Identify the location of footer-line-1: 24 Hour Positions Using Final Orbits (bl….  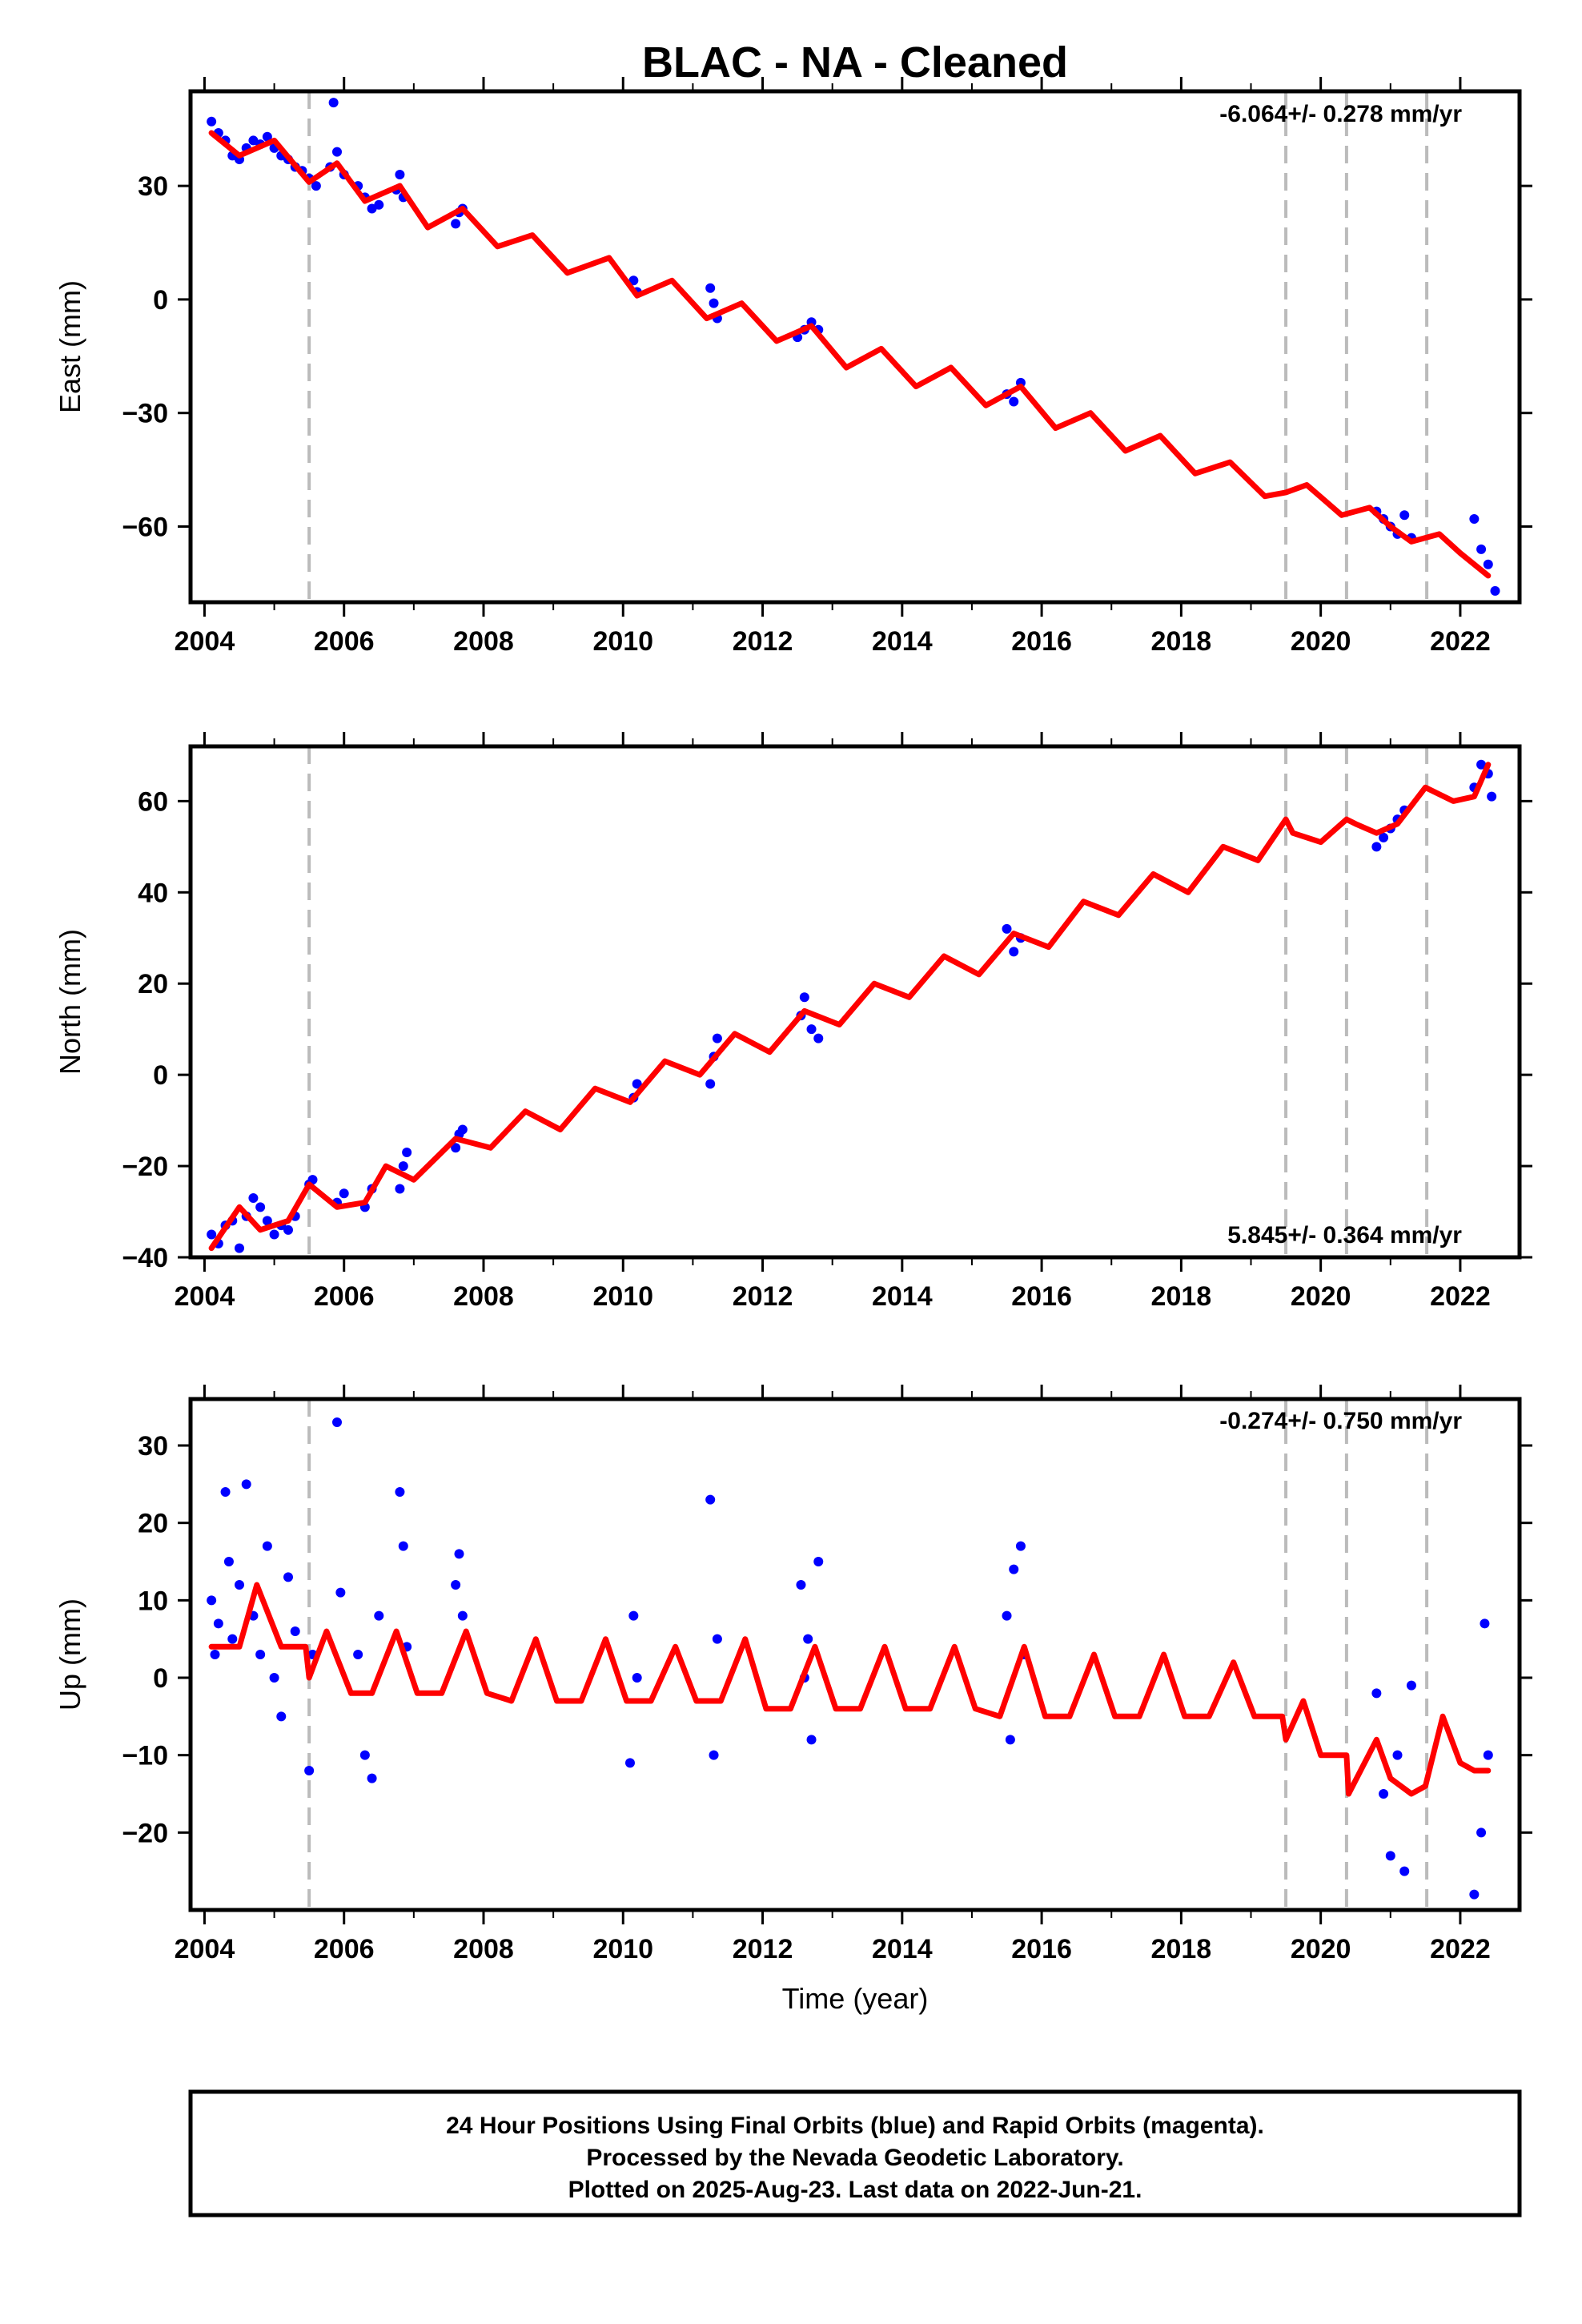
(855, 2126).